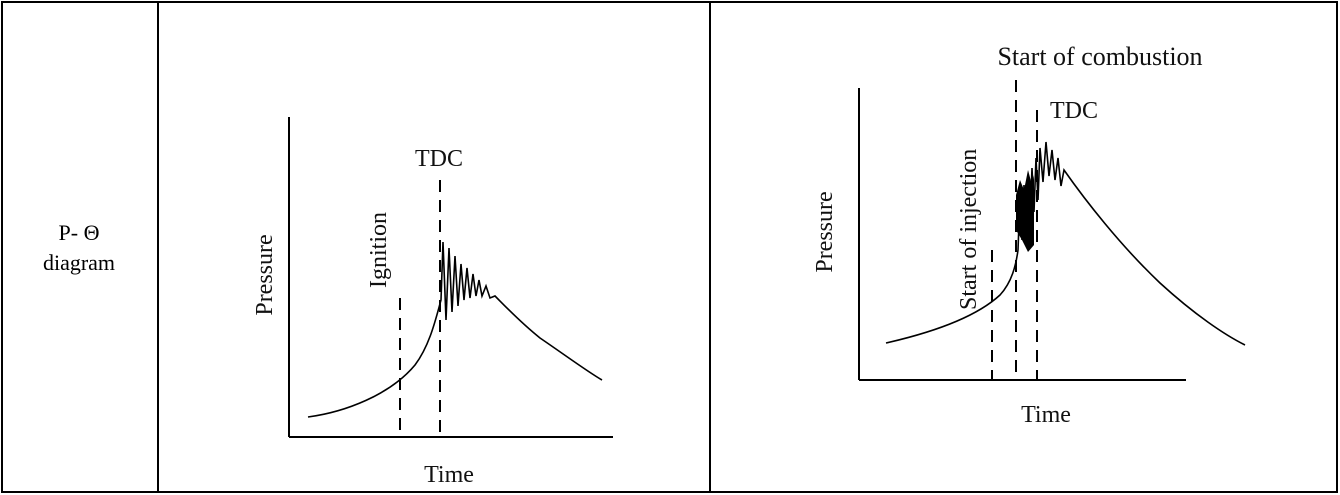 This screenshot has height=495, width=1340. Describe the element at coordinates (455, 329) in the screenshot. I see `left-pressure-curve` at that location.